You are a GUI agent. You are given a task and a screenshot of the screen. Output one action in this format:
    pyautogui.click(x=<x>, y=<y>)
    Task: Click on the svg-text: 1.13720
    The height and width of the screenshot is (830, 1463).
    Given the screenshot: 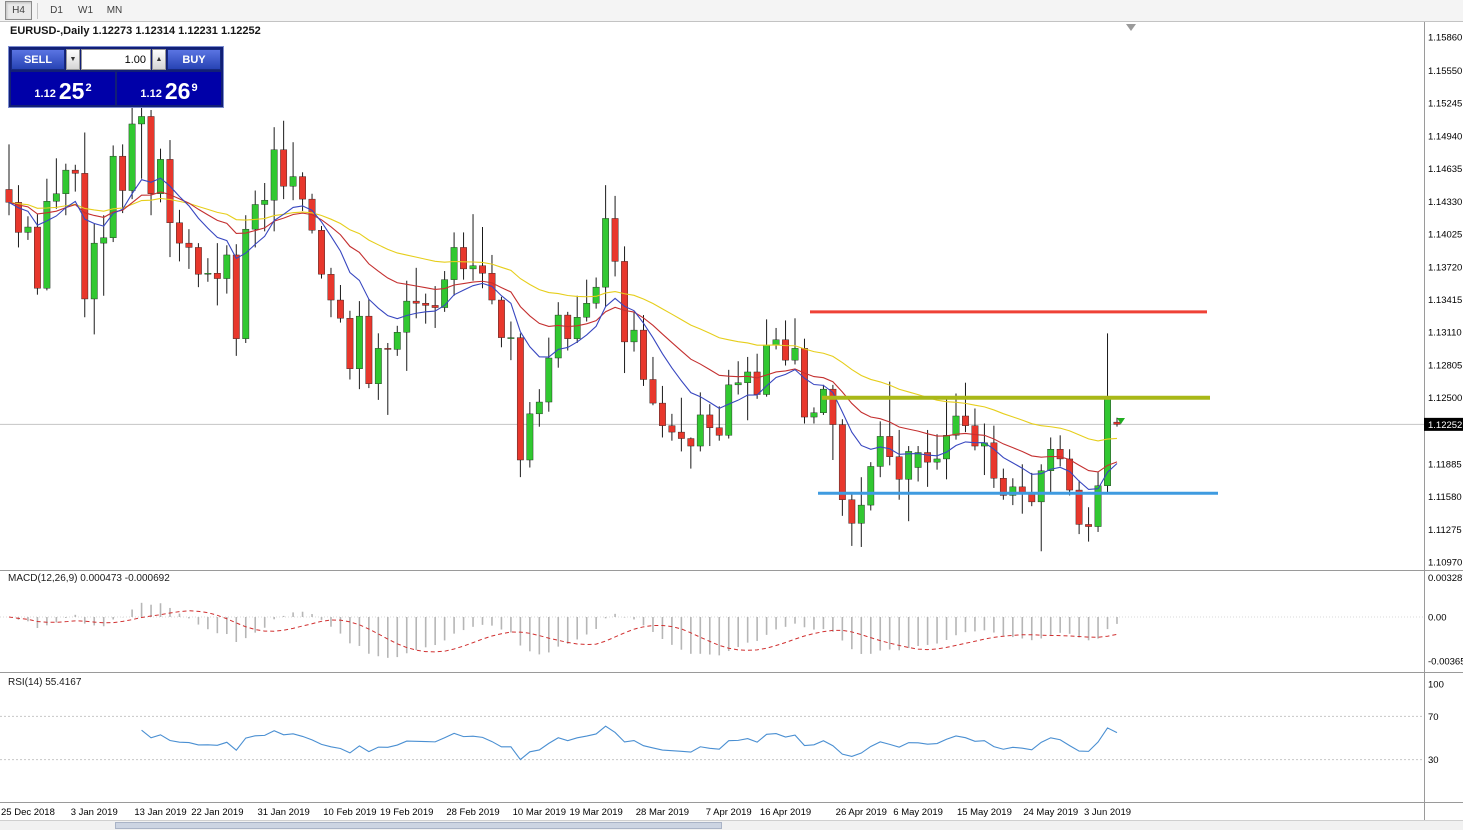 What is the action you would take?
    pyautogui.click(x=1445, y=267)
    